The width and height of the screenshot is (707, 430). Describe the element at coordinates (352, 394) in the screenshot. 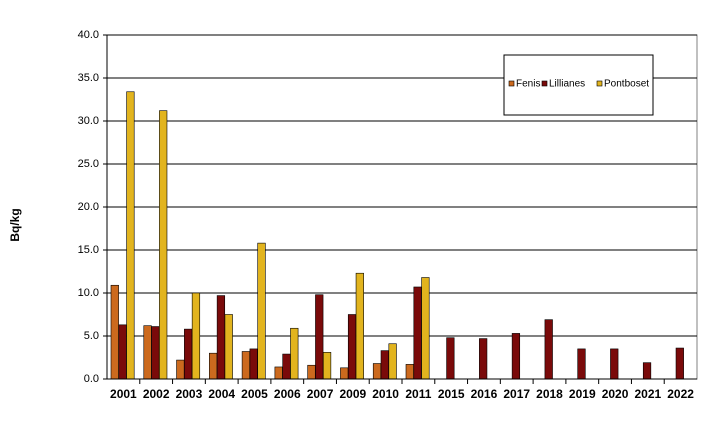

I see `x-tick-label: 2009` at that location.